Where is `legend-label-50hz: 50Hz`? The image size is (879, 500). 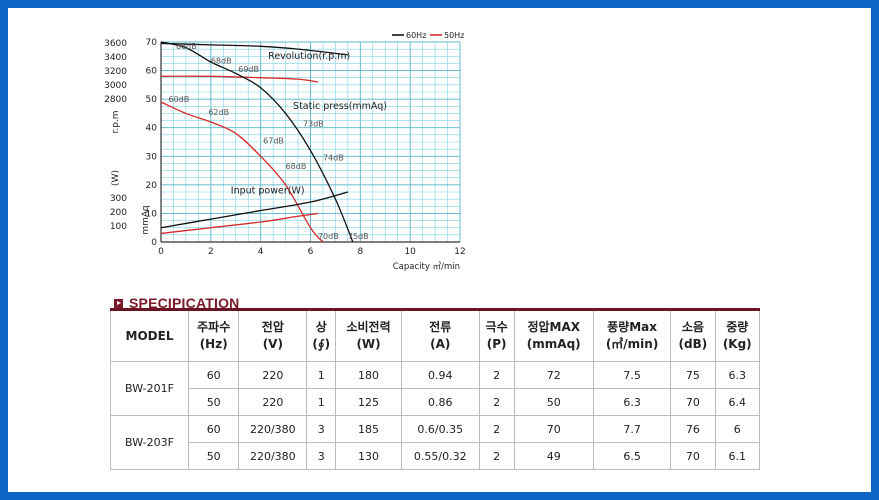 legend-label-50hz: 50Hz is located at coordinates (454, 35).